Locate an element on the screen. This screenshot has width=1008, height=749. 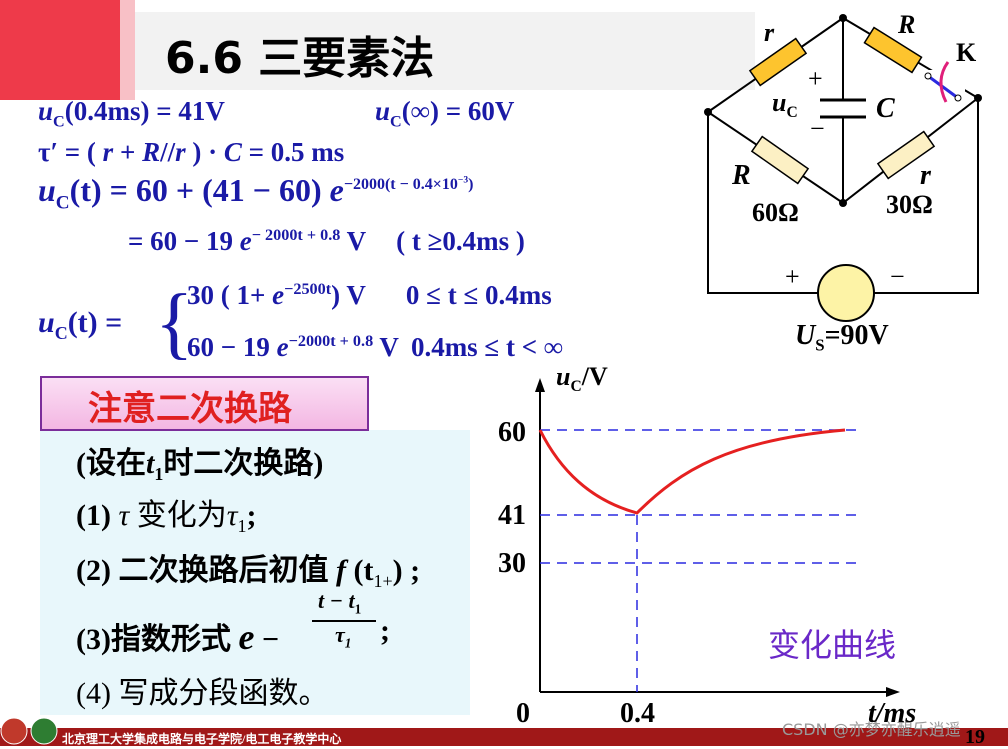
text-formulas-2: = 0.5 ms is located at coordinates (293, 152).